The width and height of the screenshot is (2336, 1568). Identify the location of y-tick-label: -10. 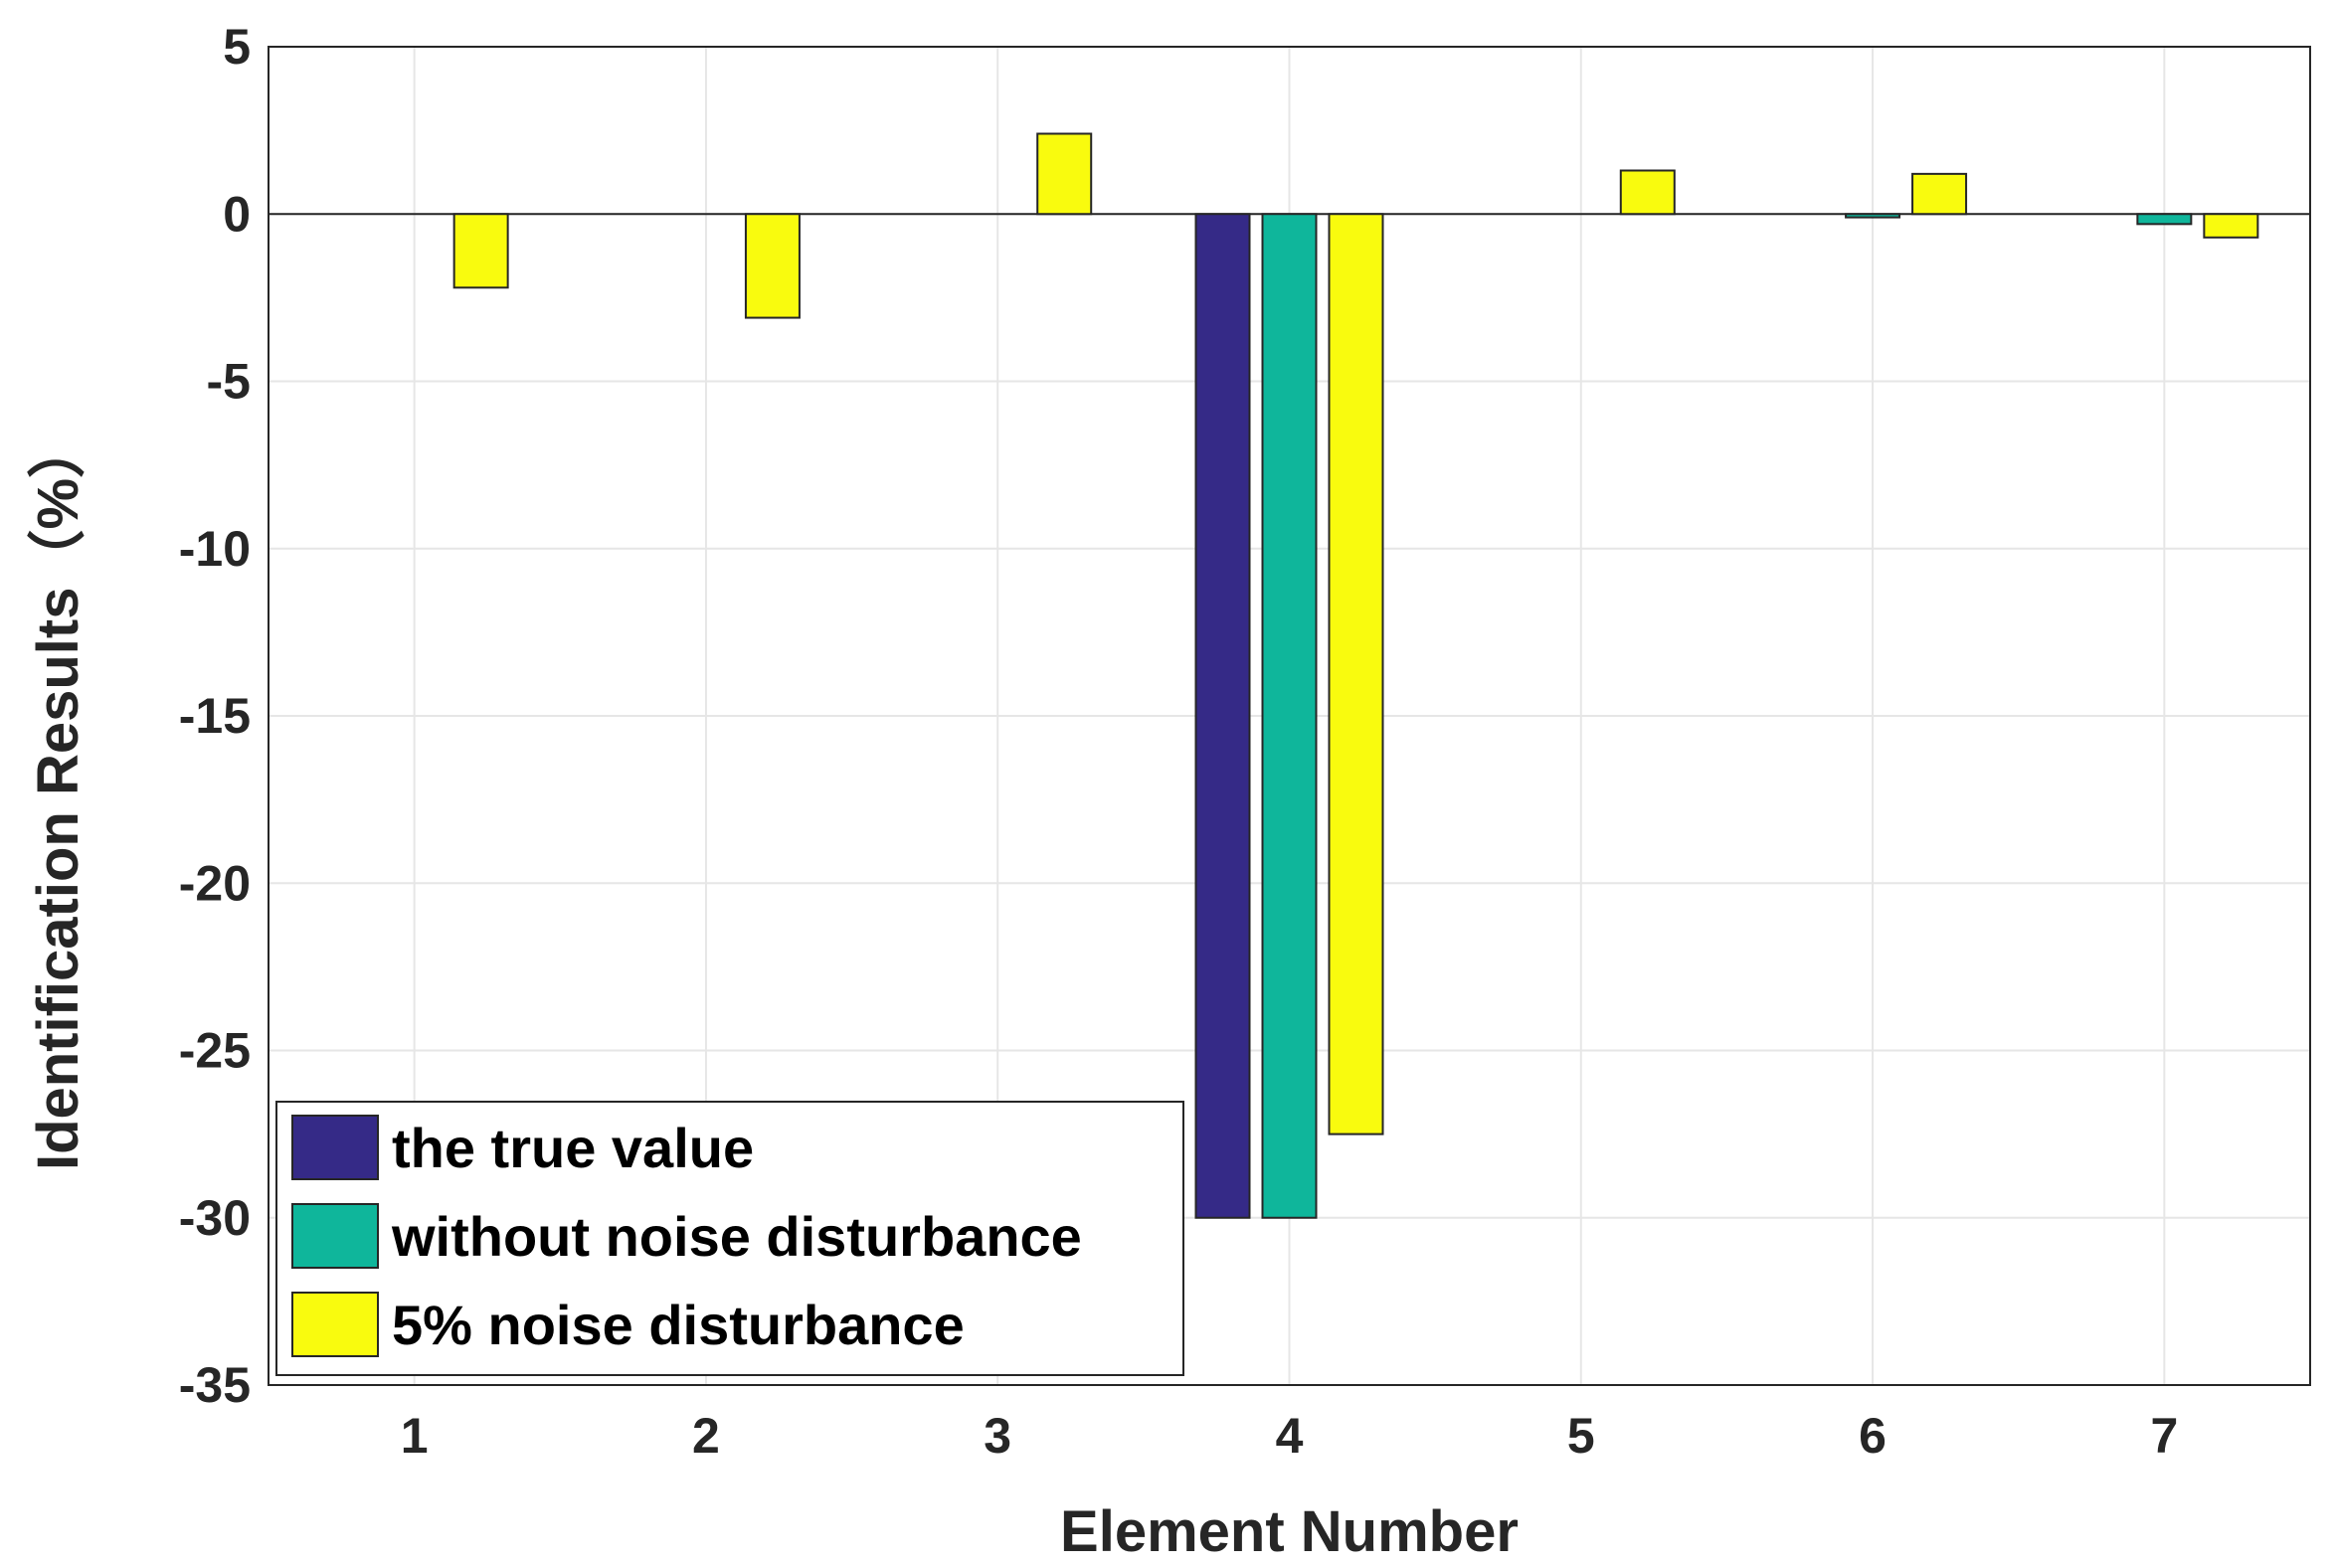
(215, 549).